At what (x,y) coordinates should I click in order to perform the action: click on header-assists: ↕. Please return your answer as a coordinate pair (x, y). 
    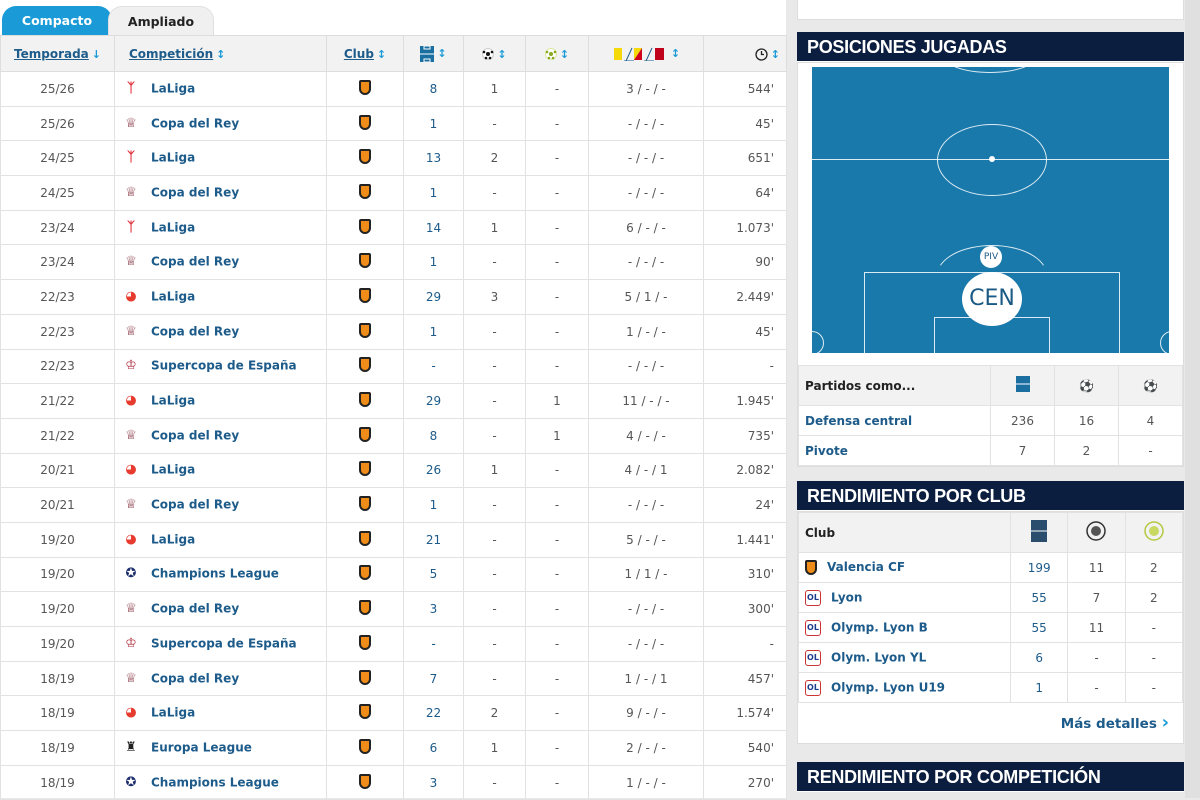
    Looking at the image, I should click on (557, 53).